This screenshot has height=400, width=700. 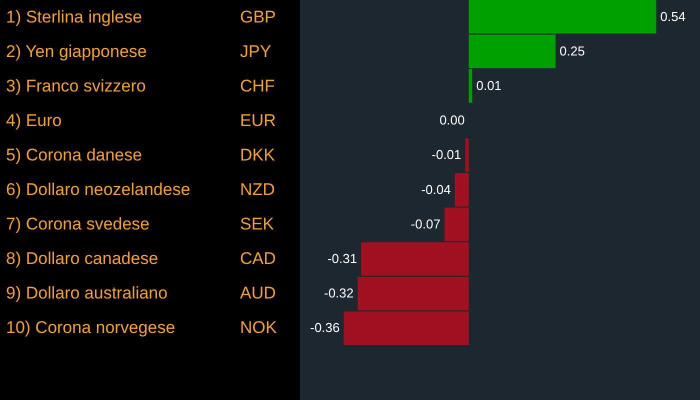 I want to click on y-tick-label: 7) Corona svedese, so click(x=78, y=224).